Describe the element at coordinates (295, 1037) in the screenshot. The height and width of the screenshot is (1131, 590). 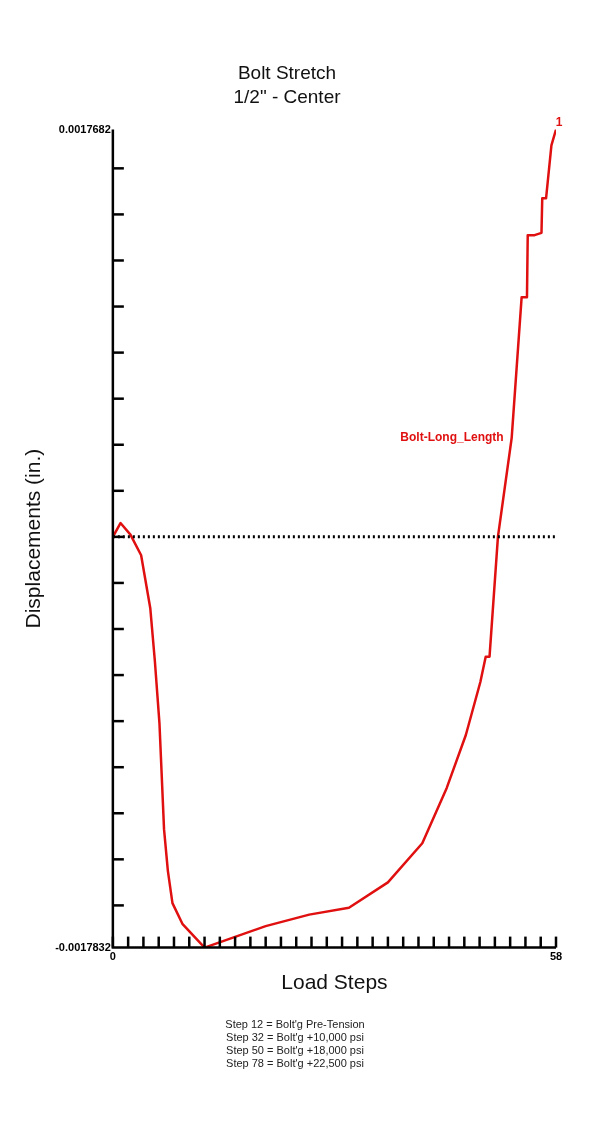
I see `text: Step 32 = Bolt'g +10,000 psi` at that location.